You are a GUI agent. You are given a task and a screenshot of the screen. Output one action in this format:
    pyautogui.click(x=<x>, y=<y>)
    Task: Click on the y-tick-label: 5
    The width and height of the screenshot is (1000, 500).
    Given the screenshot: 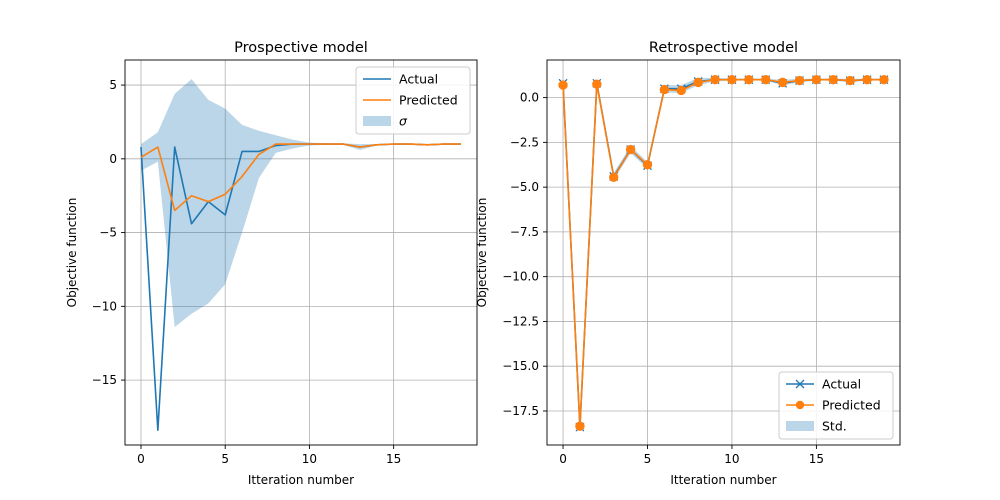 What is the action you would take?
    pyautogui.click(x=113, y=85)
    